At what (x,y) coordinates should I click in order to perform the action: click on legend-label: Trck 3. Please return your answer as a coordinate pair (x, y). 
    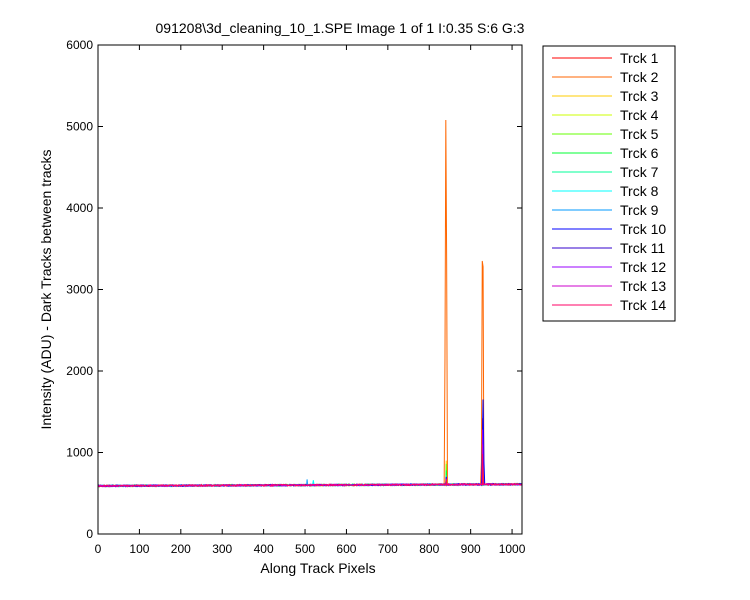
    Looking at the image, I should click on (639, 96).